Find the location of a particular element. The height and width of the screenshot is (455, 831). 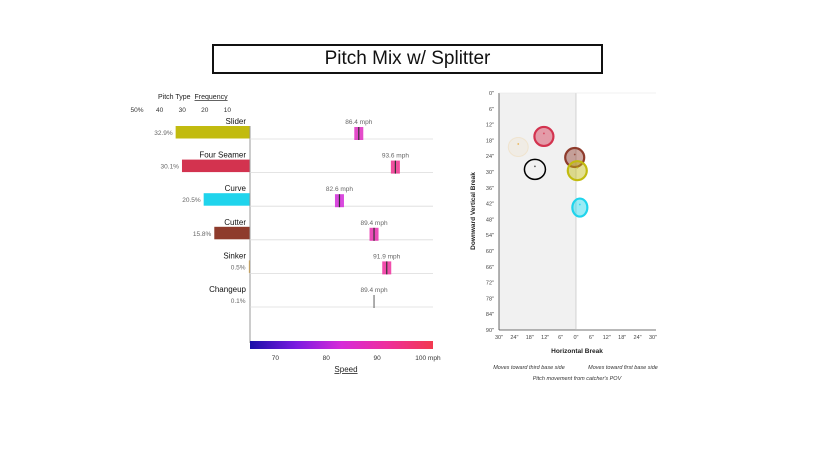

frequency-value-label: 20.5% is located at coordinates (191, 200).